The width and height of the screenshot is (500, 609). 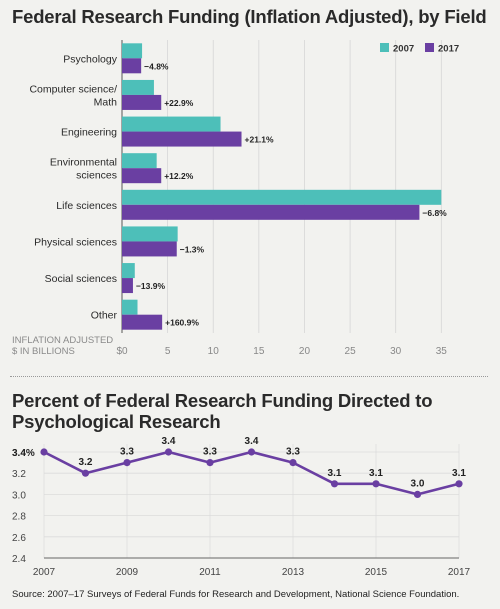 I want to click on x-tick-label: 35, so click(x=442, y=351).